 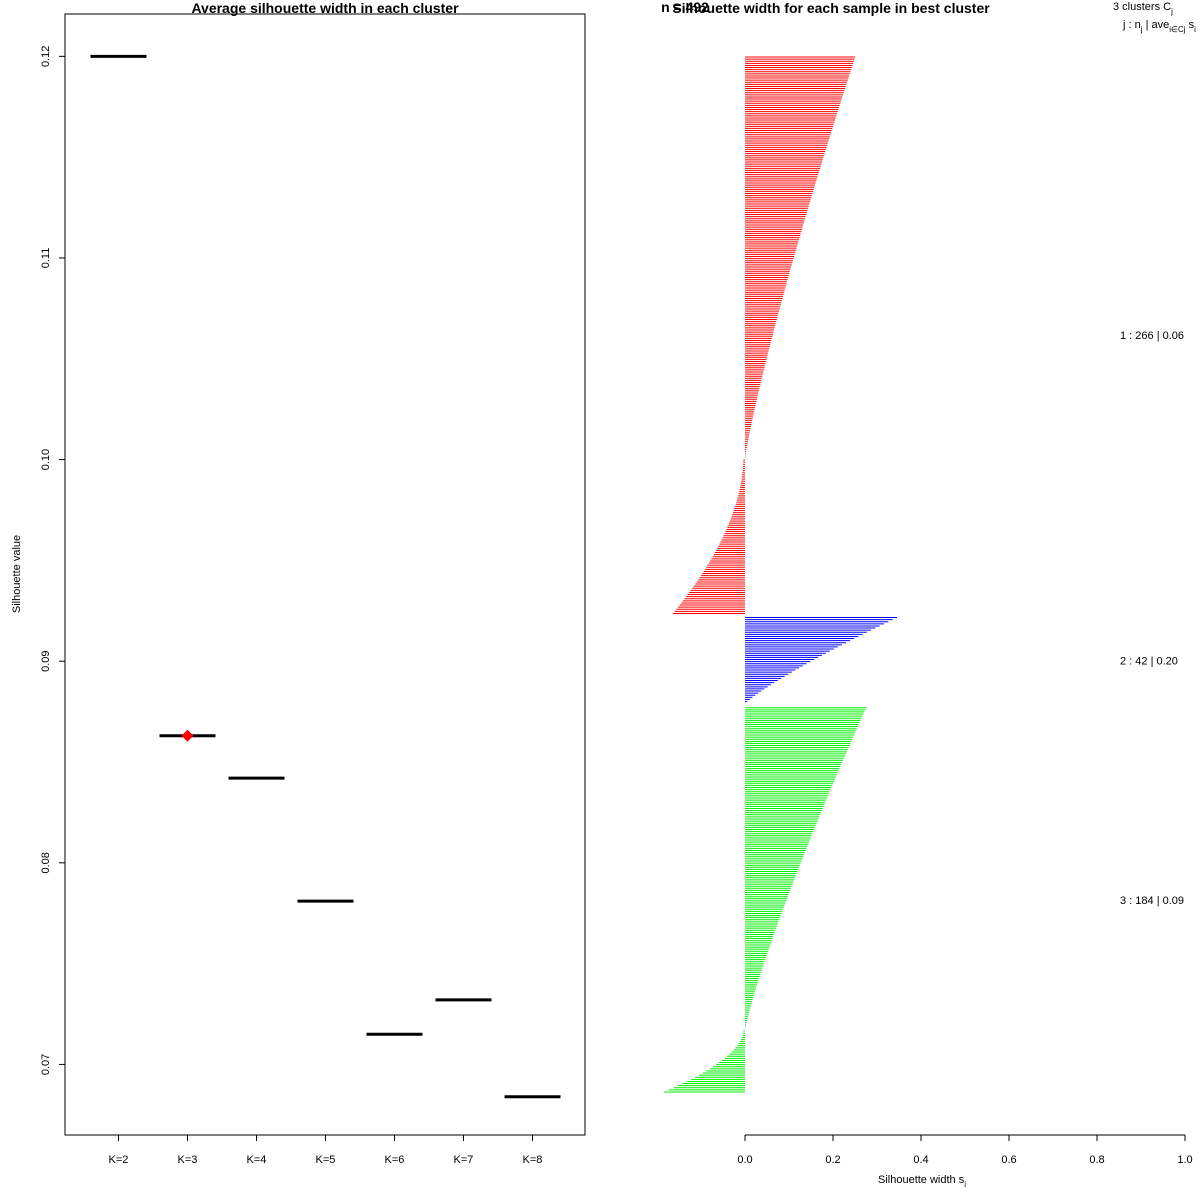 I want to click on cluster-2-bars, so click(x=821, y=661).